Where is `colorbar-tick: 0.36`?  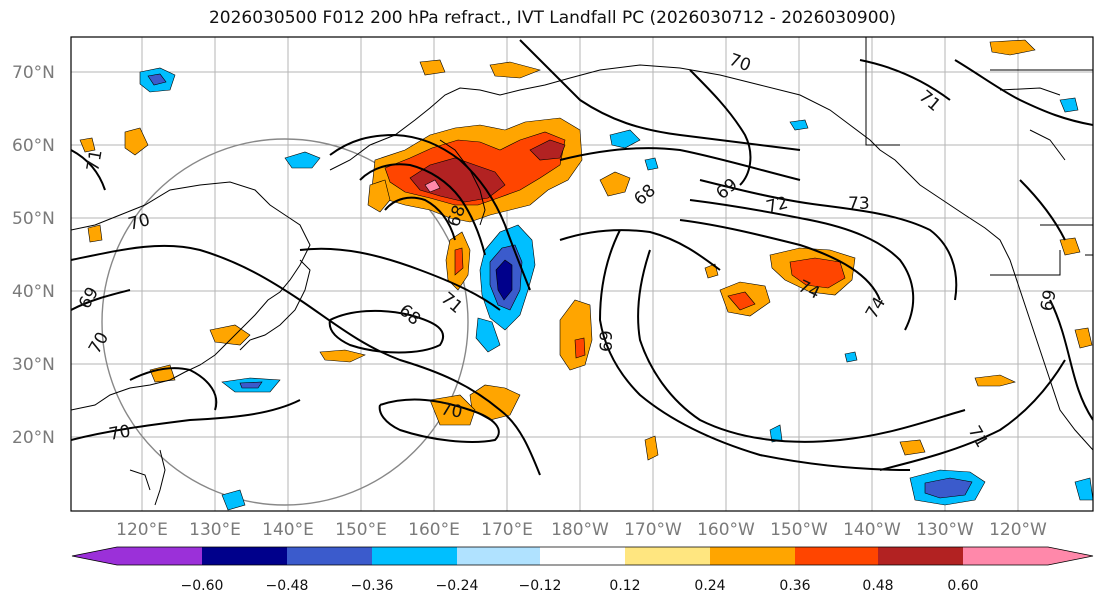
colorbar-tick: 0.36 is located at coordinates (794, 586).